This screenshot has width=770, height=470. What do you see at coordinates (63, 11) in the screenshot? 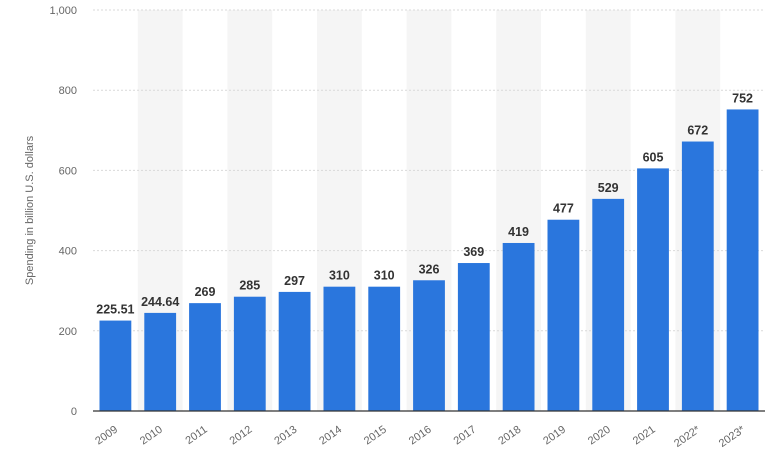
I see `y-tick-label: 1,000` at bounding box center [63, 11].